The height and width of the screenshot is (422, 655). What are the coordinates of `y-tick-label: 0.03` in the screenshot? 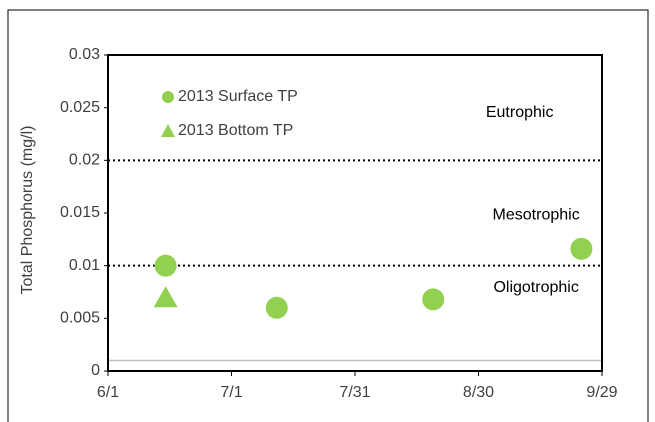 It's located at (84, 54).